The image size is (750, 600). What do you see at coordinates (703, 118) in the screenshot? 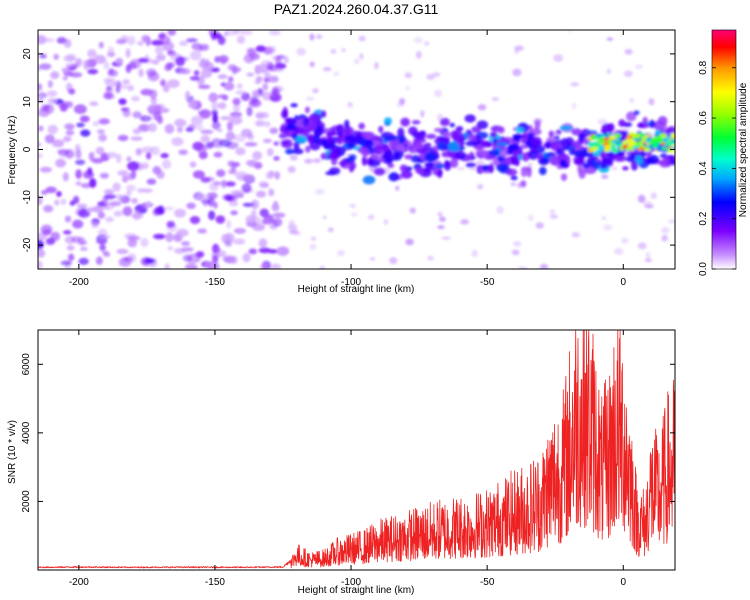
I see `colorbar-tick-label: 0.6` at bounding box center [703, 118].